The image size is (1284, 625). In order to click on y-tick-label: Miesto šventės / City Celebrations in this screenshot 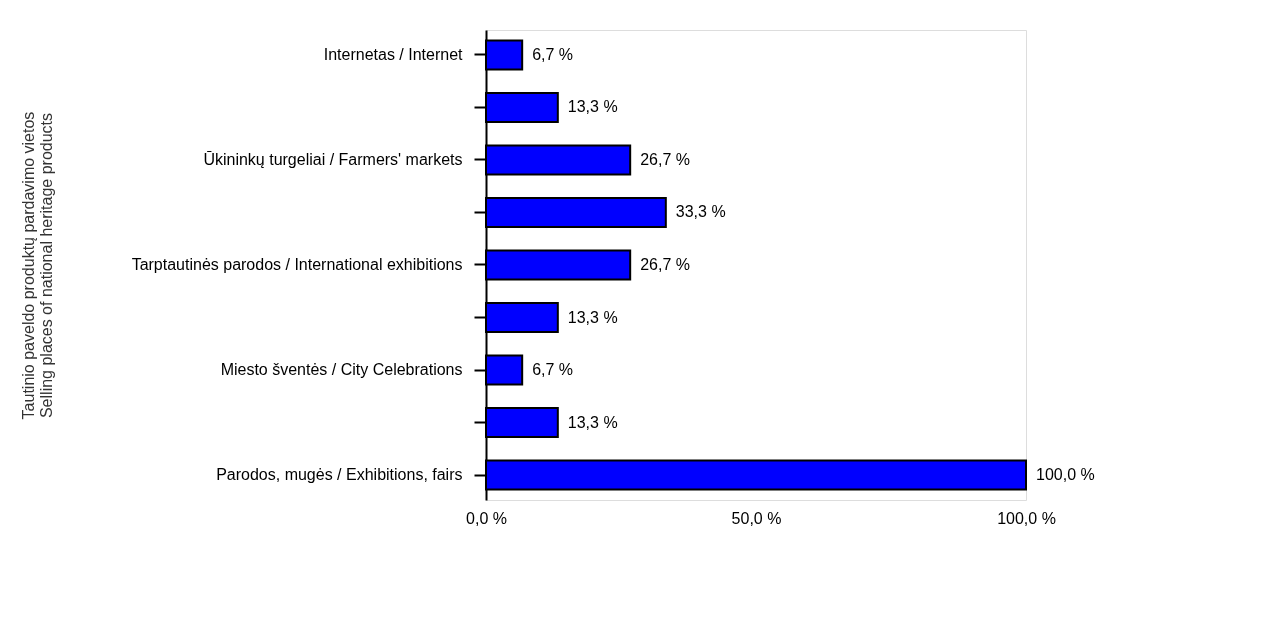, I will do `click(341, 370)`.